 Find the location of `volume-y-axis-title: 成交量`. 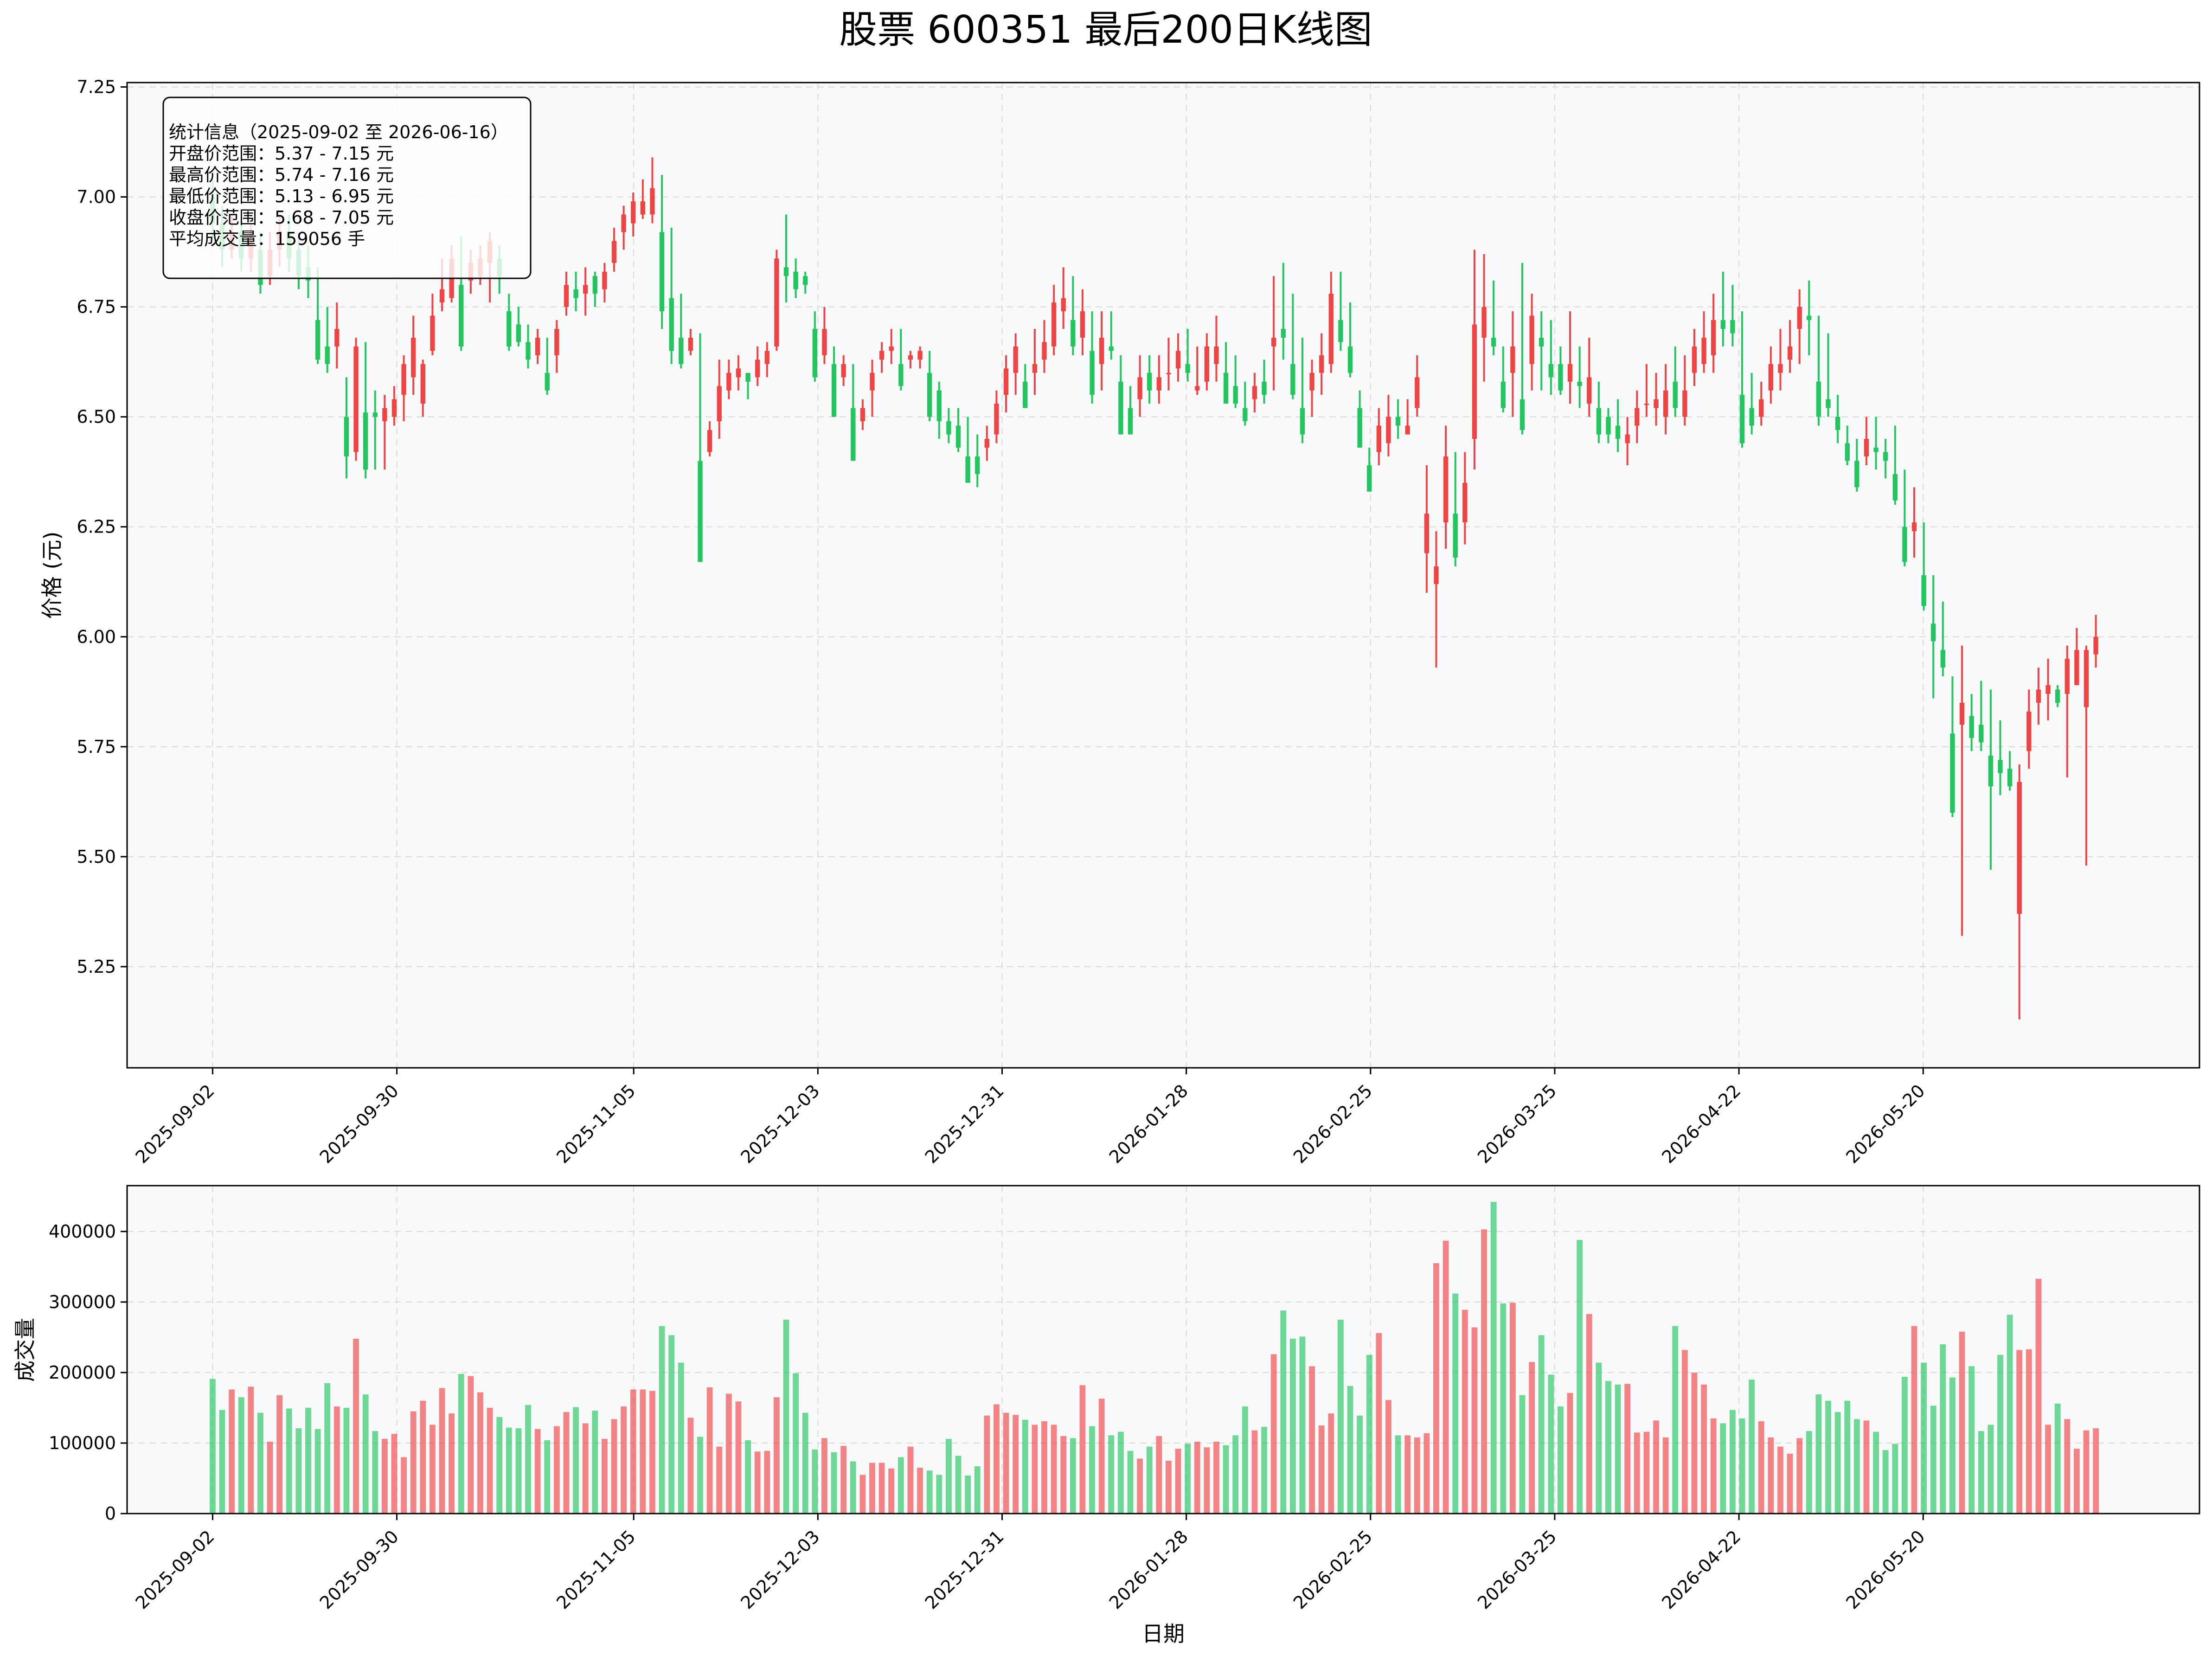

volume-y-axis-title: 成交量 is located at coordinates (25, 1350).